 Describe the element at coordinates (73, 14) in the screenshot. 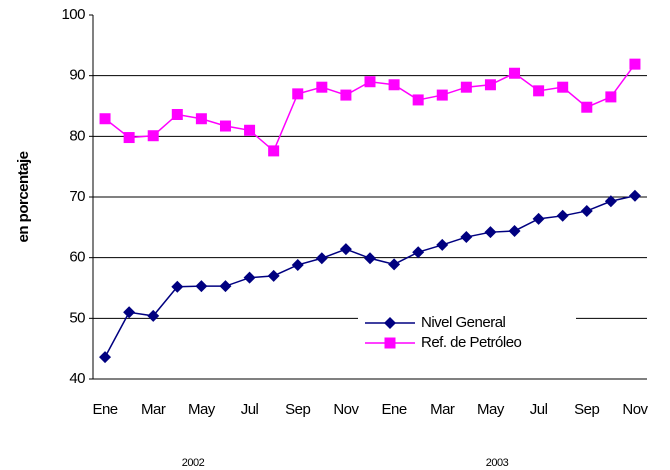

I see `y-tick-label: 100` at that location.